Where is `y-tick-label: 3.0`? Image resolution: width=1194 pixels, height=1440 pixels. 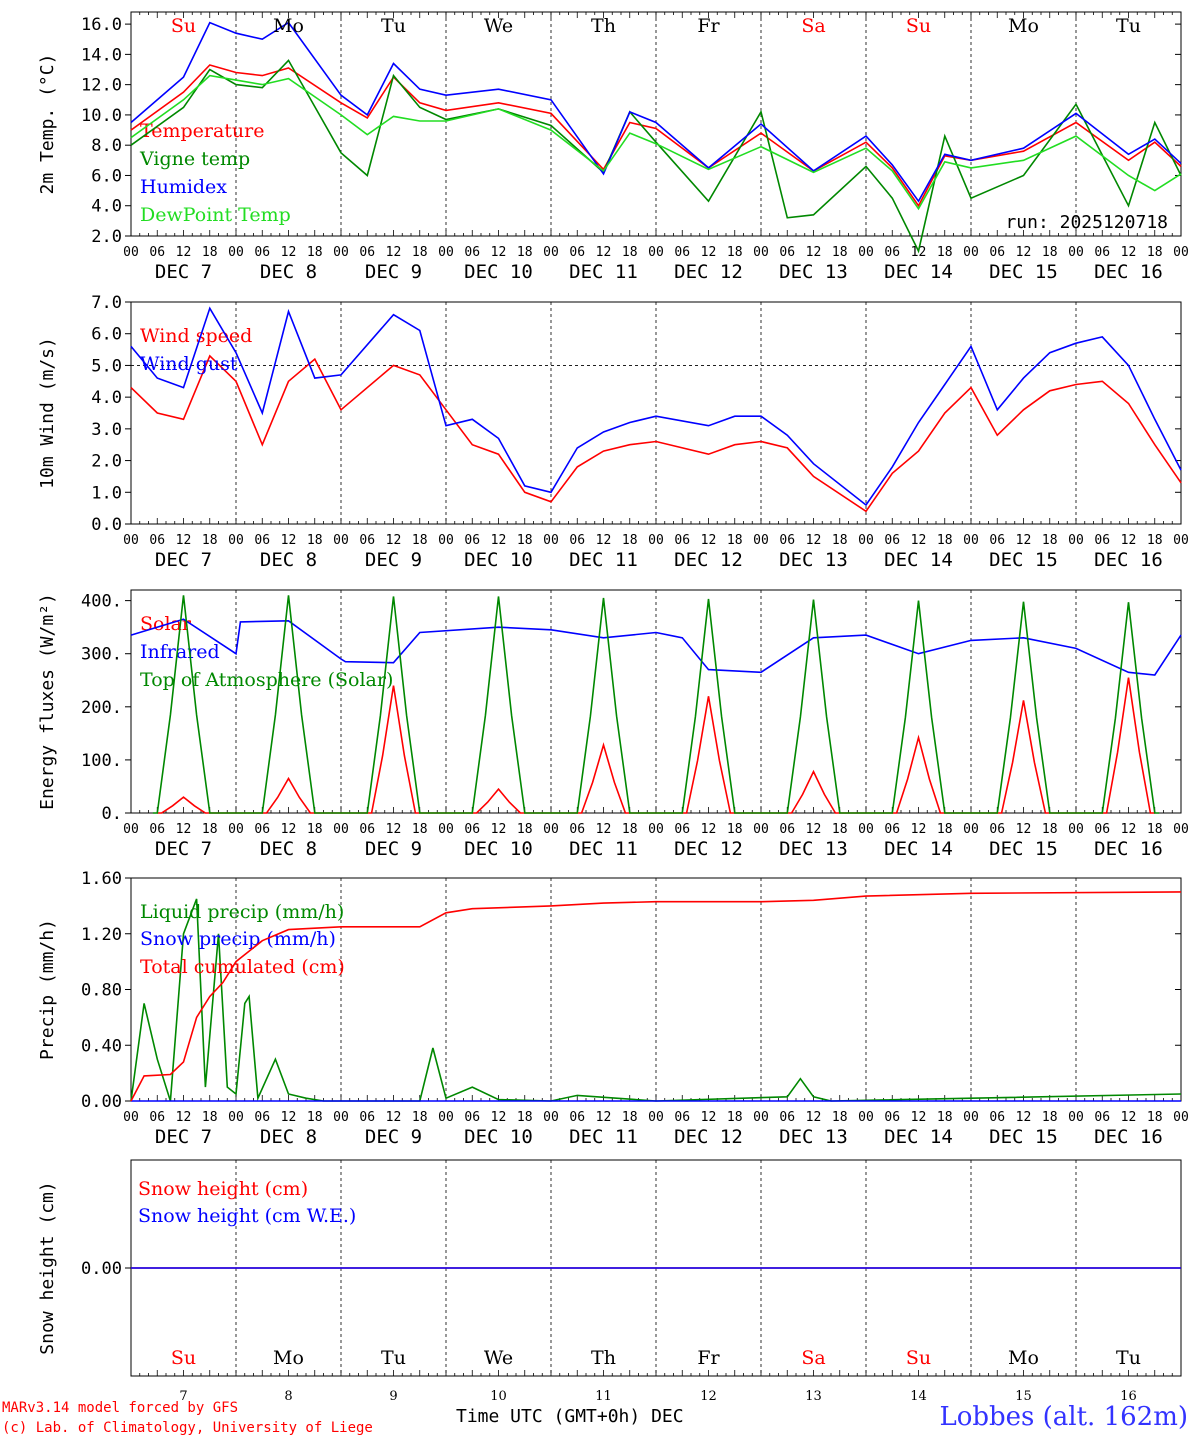 y-tick-label: 3.0 is located at coordinates (106, 430).